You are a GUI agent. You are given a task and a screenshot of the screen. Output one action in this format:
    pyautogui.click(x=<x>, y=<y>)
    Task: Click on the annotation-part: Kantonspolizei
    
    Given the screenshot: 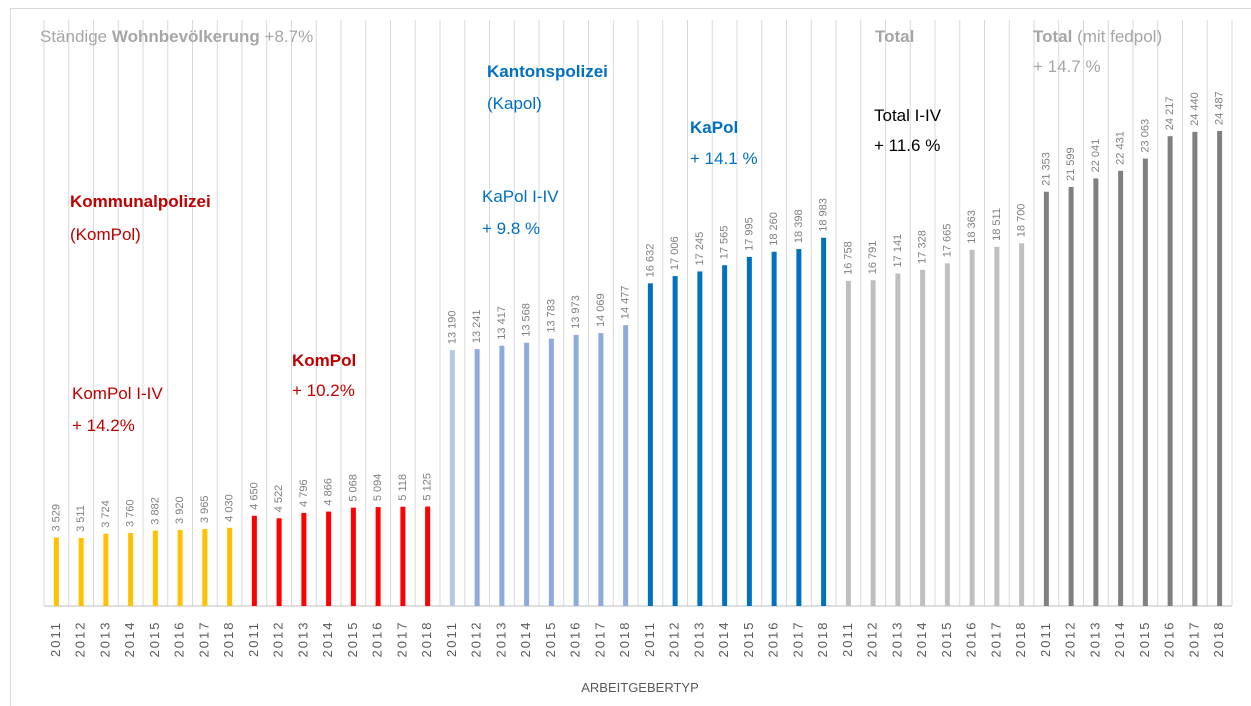 What is the action you would take?
    pyautogui.click(x=547, y=71)
    